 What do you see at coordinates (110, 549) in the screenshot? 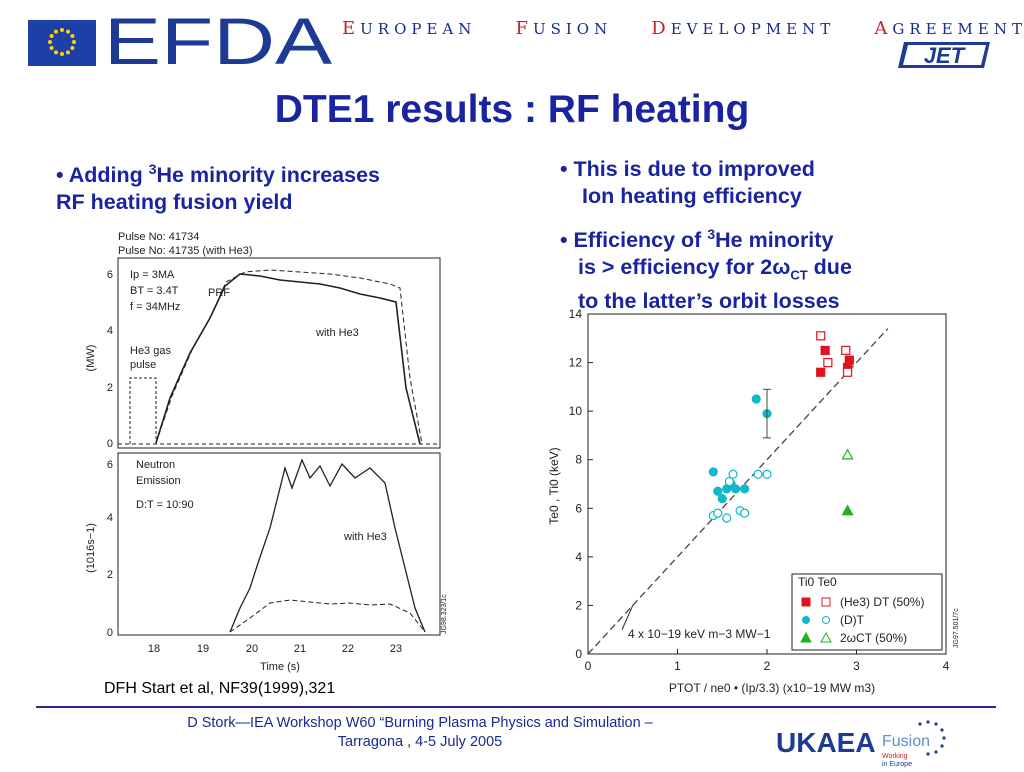
I see `bottom-panel-yticks: 0 2 4 6` at bounding box center [110, 549].